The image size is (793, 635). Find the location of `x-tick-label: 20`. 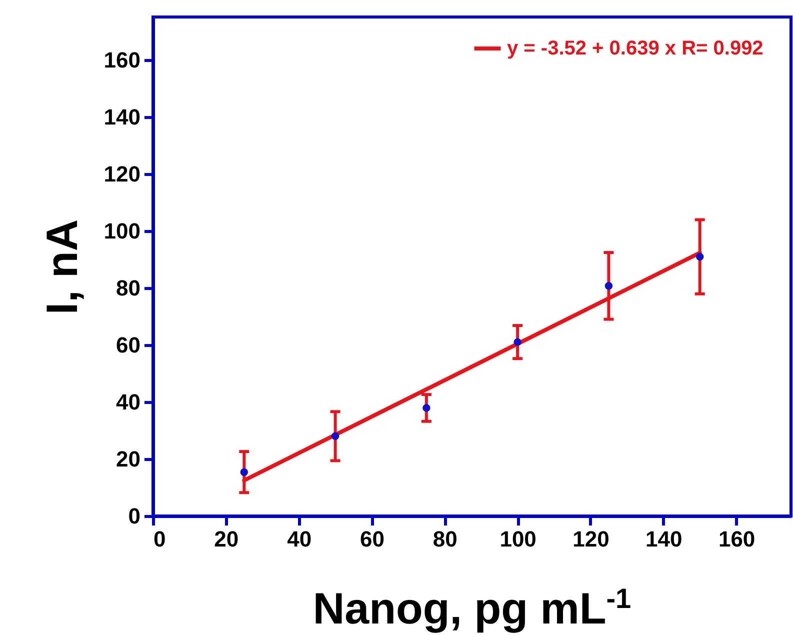

x-tick-label: 20 is located at coordinates (226, 539).